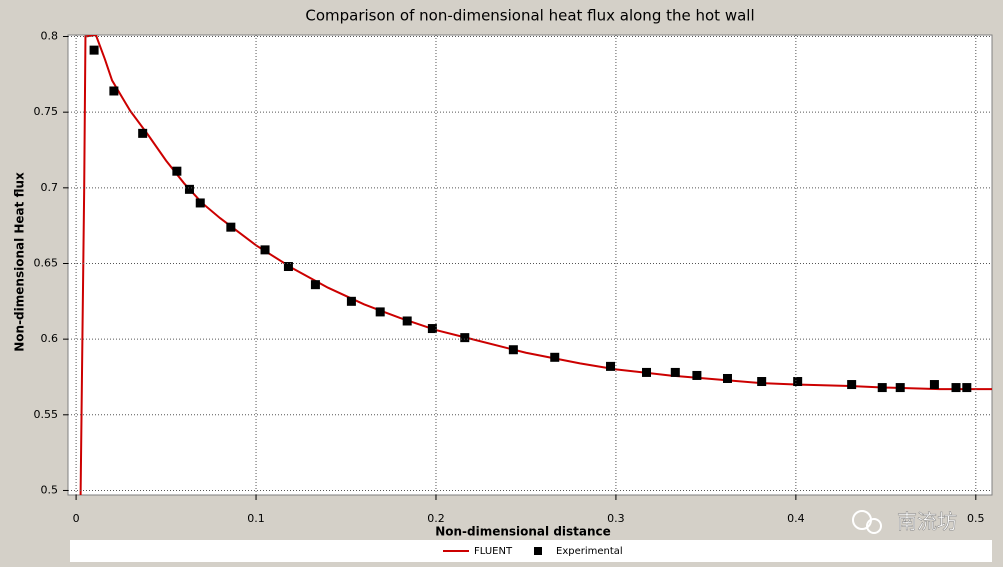 This screenshot has height=567, width=1003. I want to click on x-axis-label: Non-dimensional distance, so click(523, 532).